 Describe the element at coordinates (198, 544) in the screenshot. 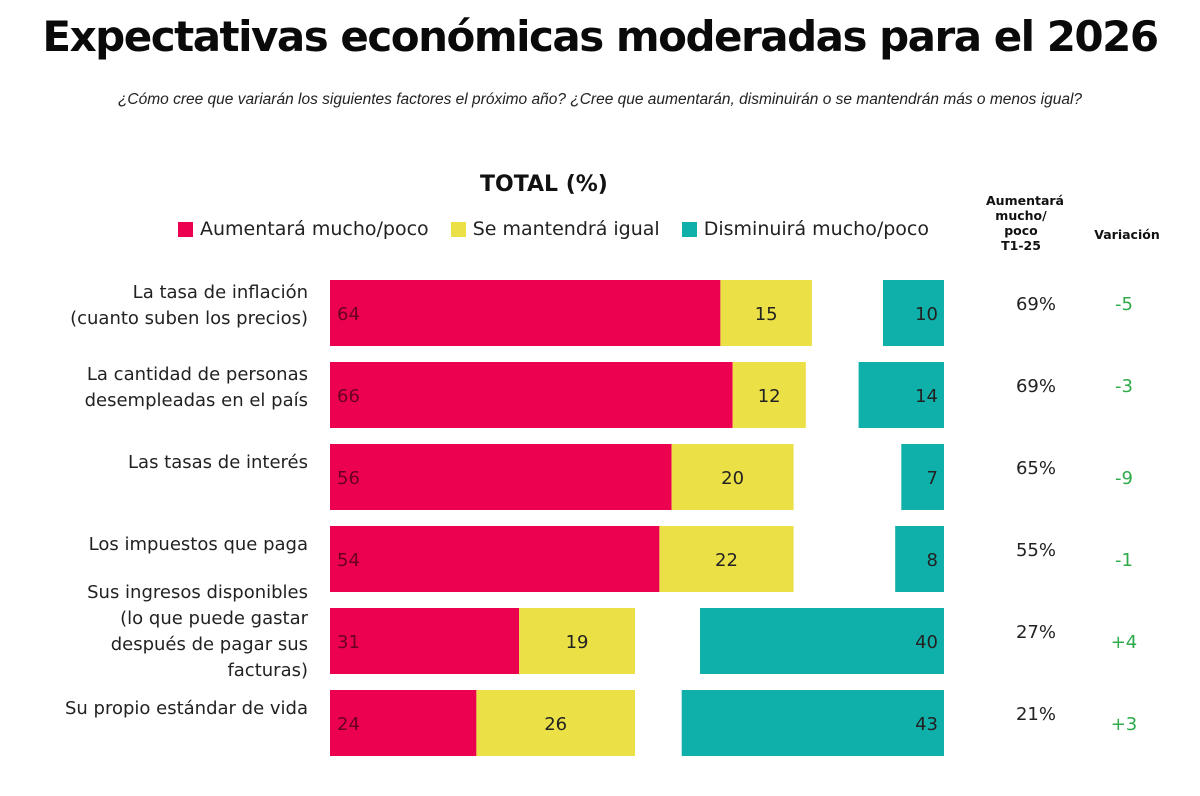

I see `category-label: Los impuestos que paga` at that location.